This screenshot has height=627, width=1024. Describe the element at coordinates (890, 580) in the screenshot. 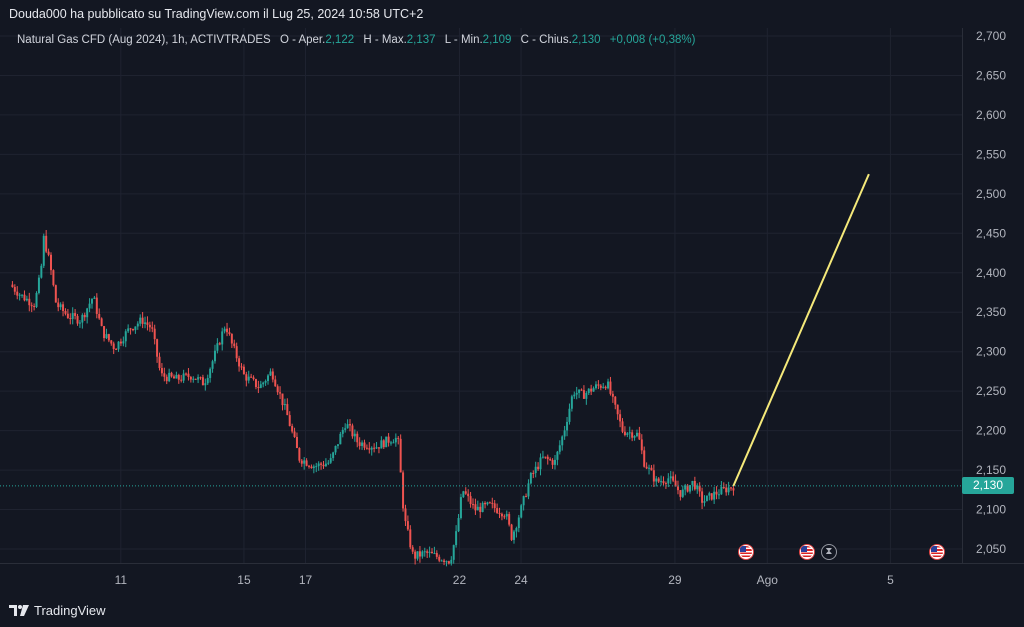

I see `x-tick-label: 5` at that location.